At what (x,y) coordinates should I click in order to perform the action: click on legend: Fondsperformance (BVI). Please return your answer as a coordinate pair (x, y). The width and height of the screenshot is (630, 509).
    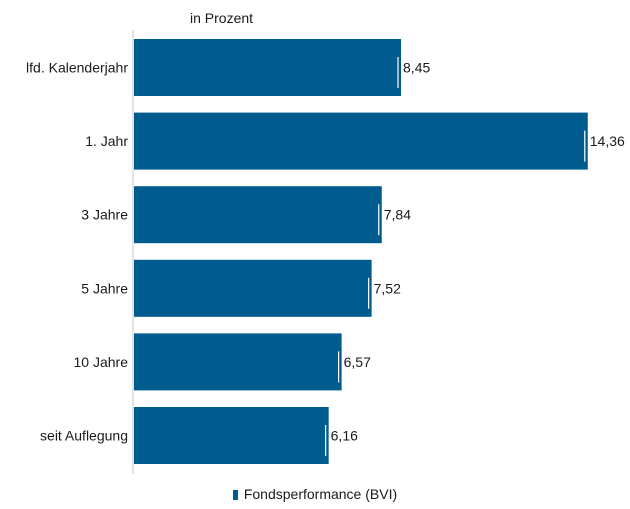
    Looking at the image, I should click on (315, 494).